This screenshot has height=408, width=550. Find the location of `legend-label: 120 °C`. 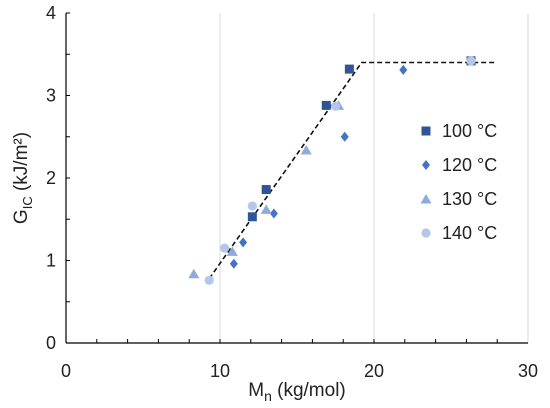

legend-label: 120 °C is located at coordinates (469, 165).